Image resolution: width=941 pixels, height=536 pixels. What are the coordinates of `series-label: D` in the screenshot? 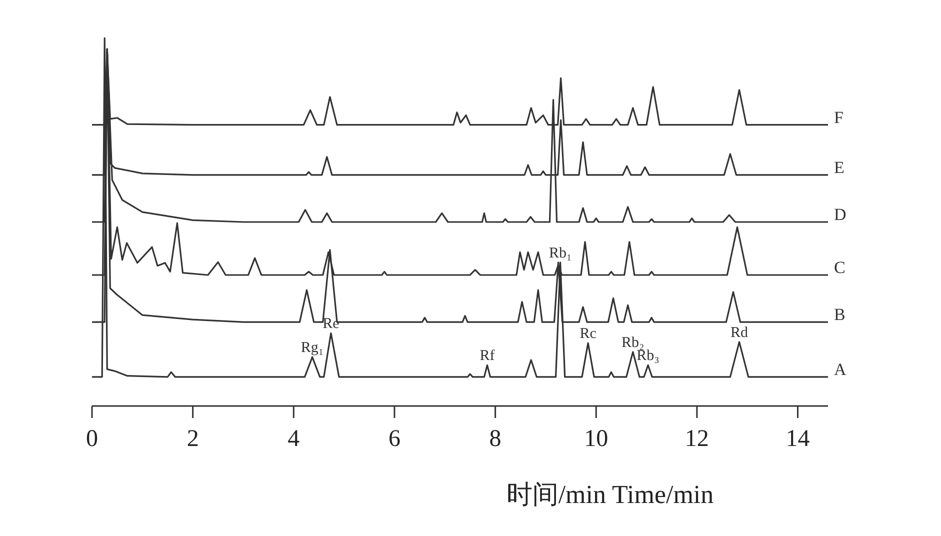 It's located at (840, 214).